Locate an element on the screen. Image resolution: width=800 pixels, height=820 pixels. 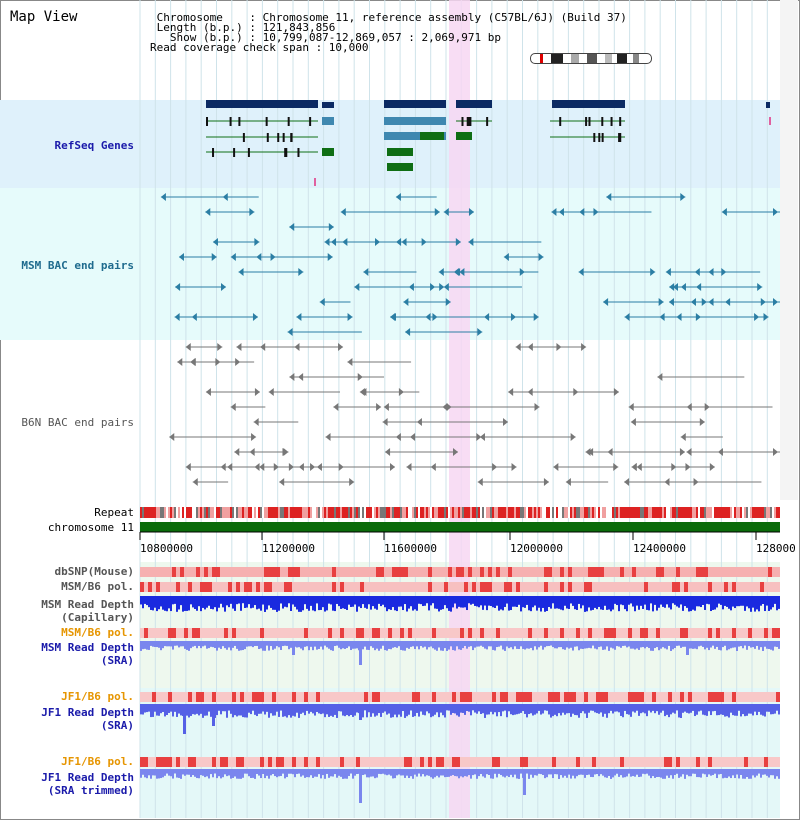
chromosome-ideogram is located at coordinates (591, 58).